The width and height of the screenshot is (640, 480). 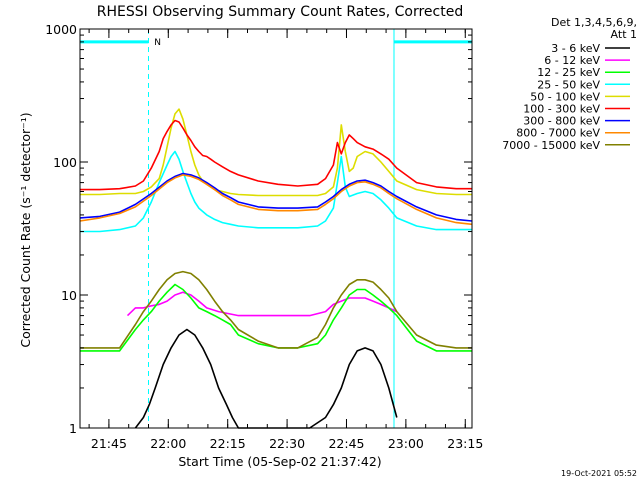 I want to click on x-axis-label: Start Time (05-Sep-02 21:37:42), so click(x=279, y=461).